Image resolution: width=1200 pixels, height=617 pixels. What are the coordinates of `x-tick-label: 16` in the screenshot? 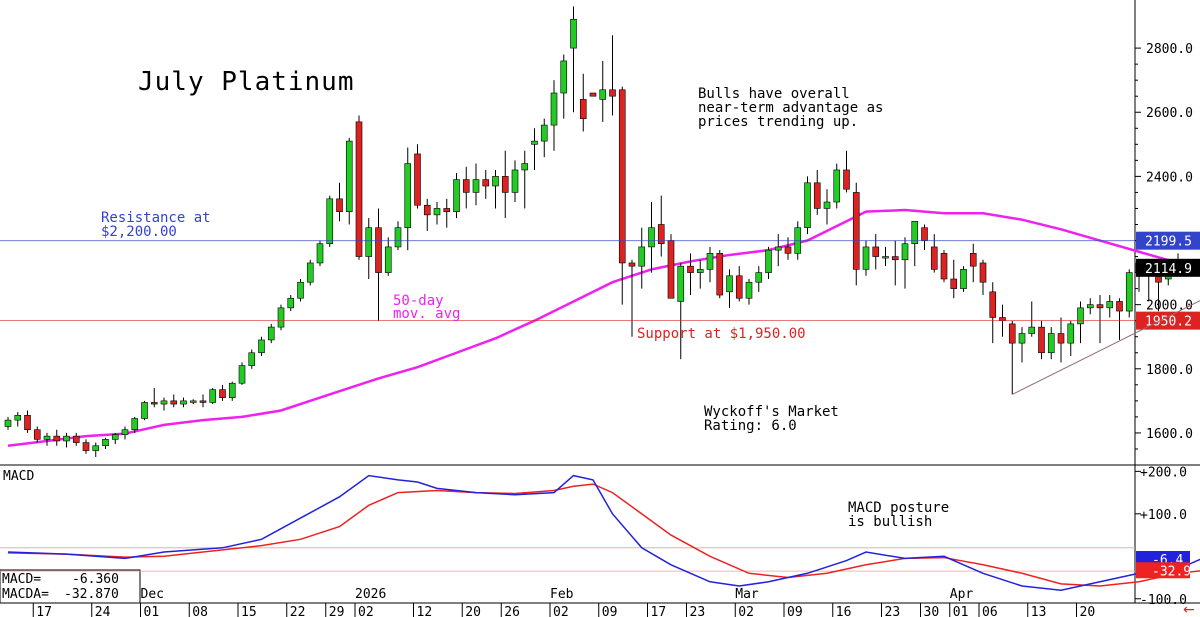 It's located at (844, 611).